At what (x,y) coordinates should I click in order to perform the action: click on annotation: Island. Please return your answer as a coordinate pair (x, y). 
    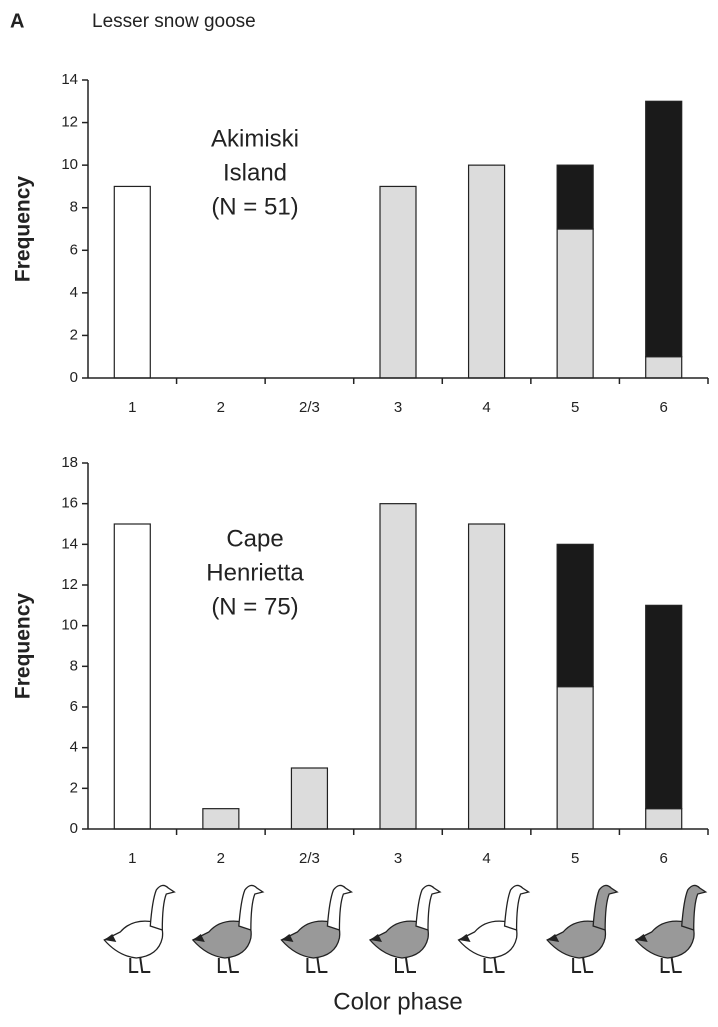
    Looking at the image, I should click on (255, 172).